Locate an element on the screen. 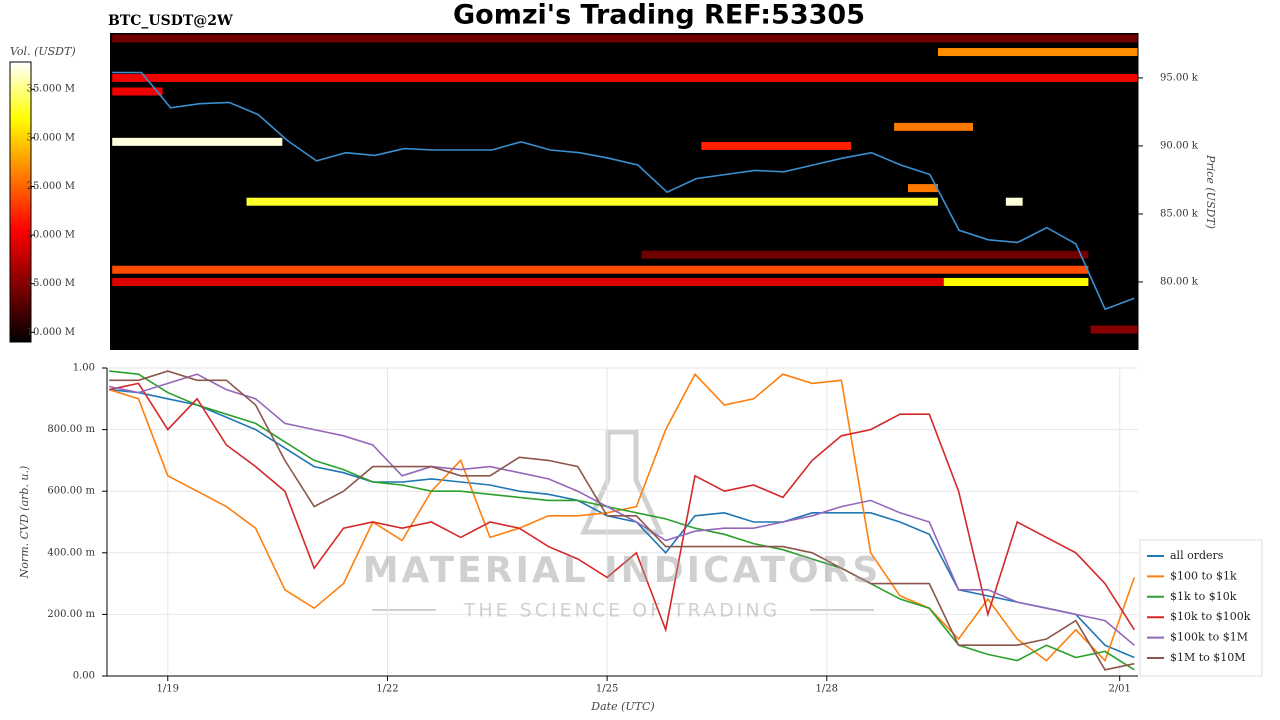 This screenshot has height=720, width=1280. colorbar-tick-label: 35.000 M is located at coordinates (51, 89).